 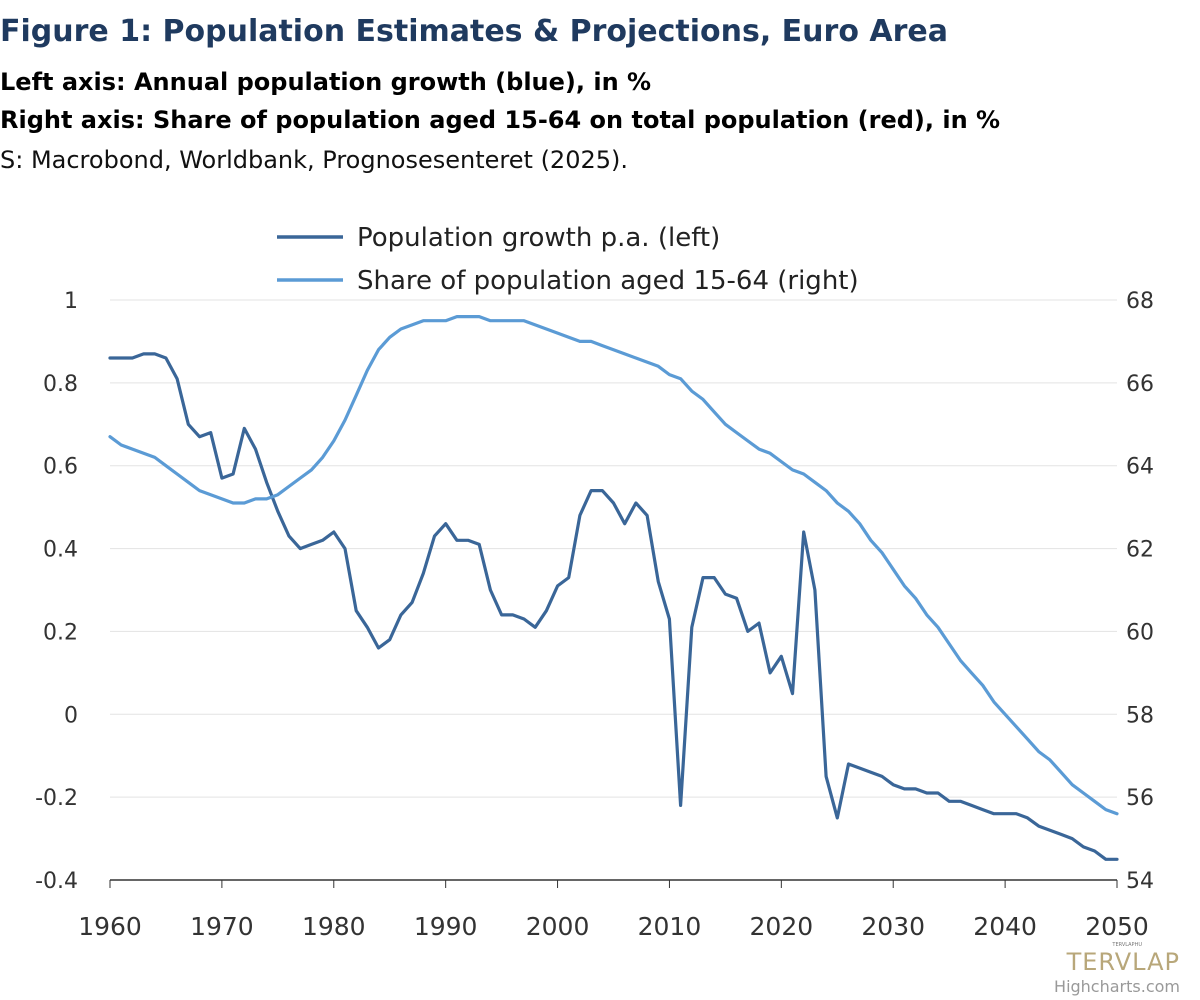 What do you see at coordinates (1127, 945) in the screenshot?
I see `watermark-small-text: TERVLAPHU` at bounding box center [1127, 945].